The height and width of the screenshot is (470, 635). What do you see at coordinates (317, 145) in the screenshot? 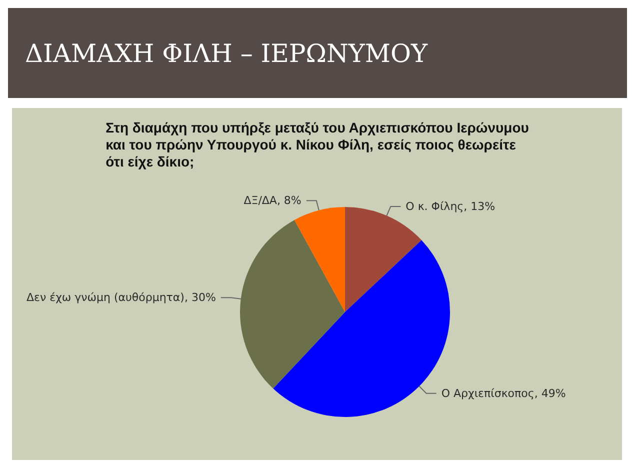
I see `chart-subtitle: Στη διαμάχη που υπήρξε μεταξύ του Αρχιεπισκόπου Ιερώνυμου και του πρώην Υπουργού κ. Νίκου Φίλη, εσείς ποιος θεωρείτε ότι είχε δίκιο;` at bounding box center [317, 145].